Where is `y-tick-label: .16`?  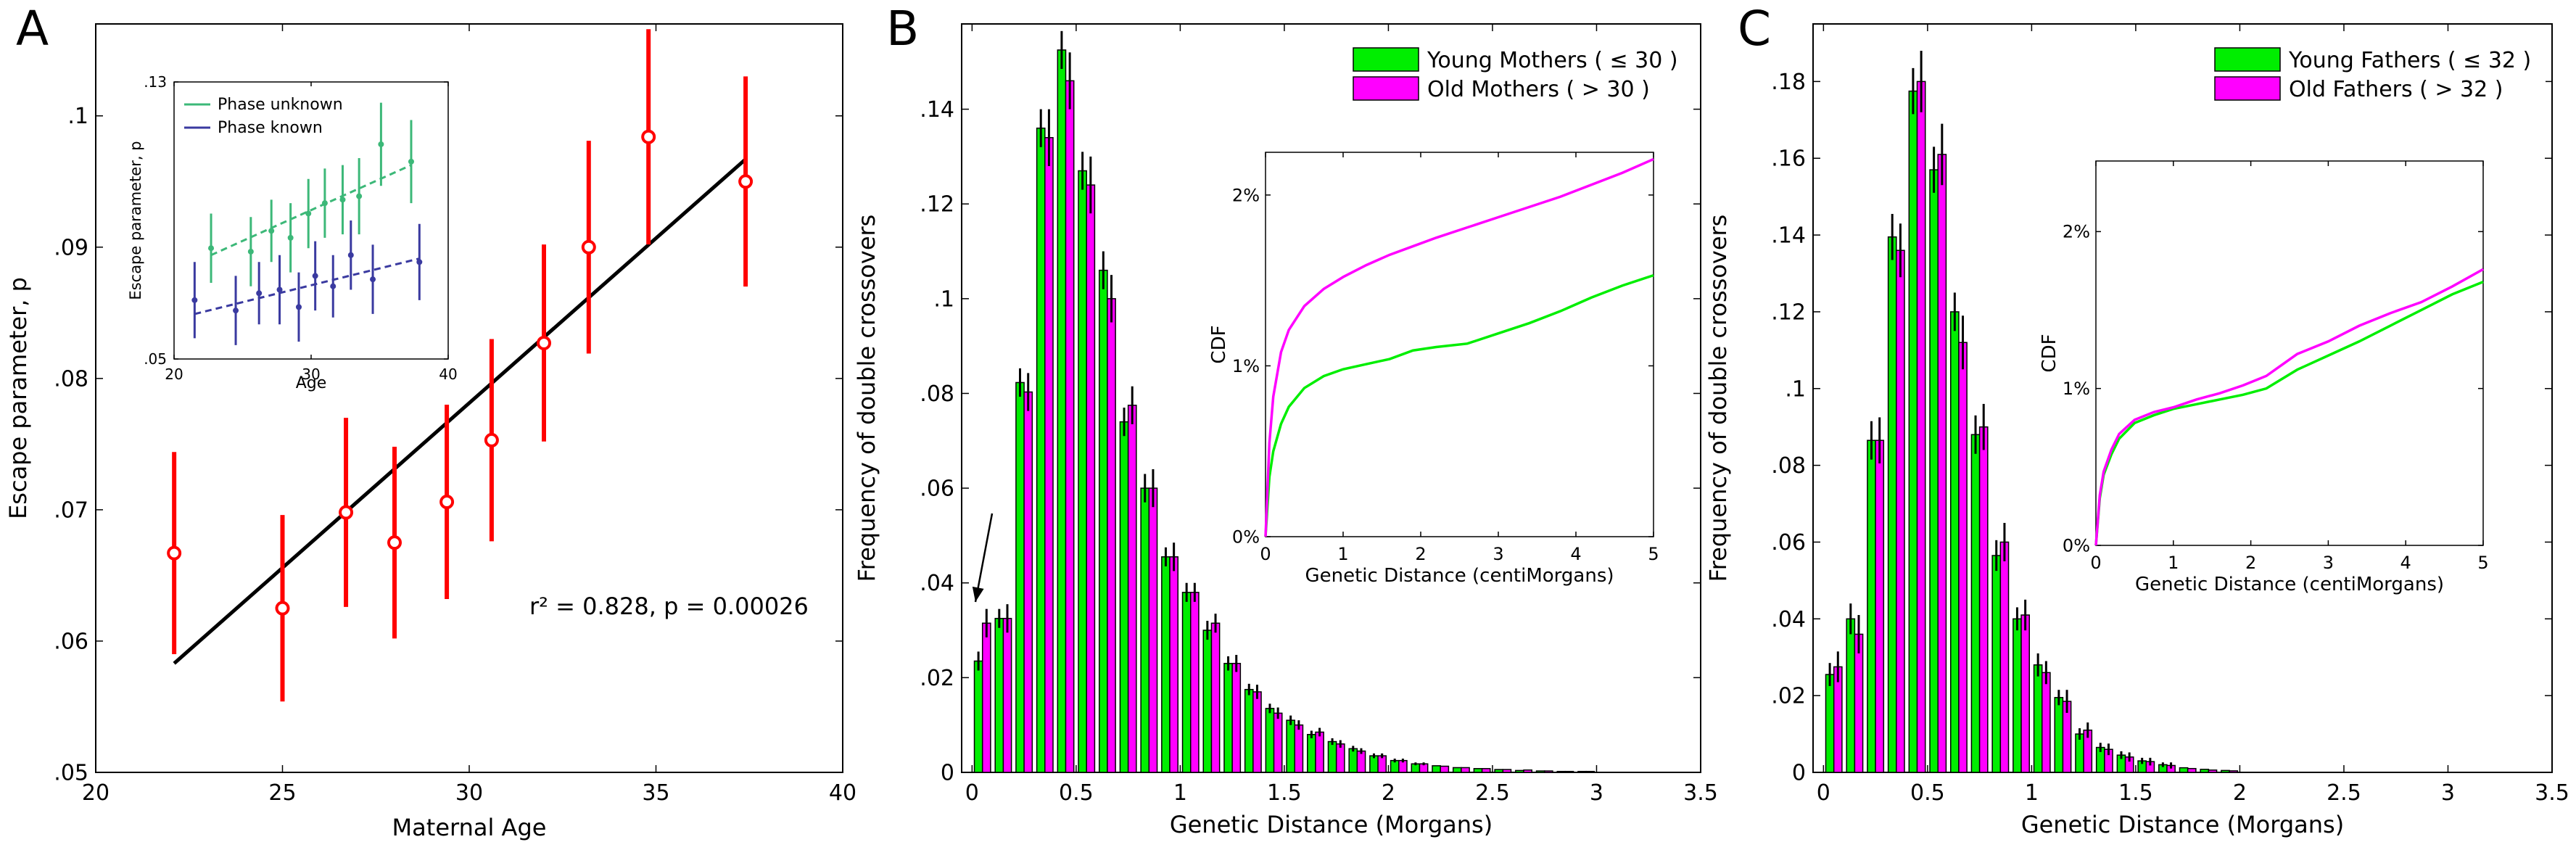
y-tick-label: .16 is located at coordinates (1788, 159).